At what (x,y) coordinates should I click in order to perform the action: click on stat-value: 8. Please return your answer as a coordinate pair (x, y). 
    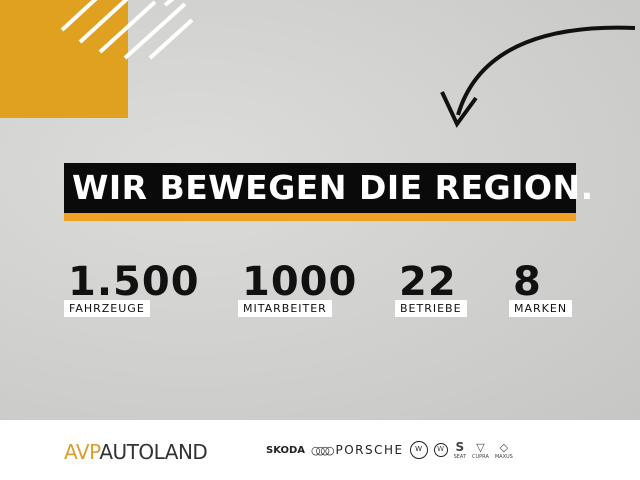
    Looking at the image, I should click on (527, 282).